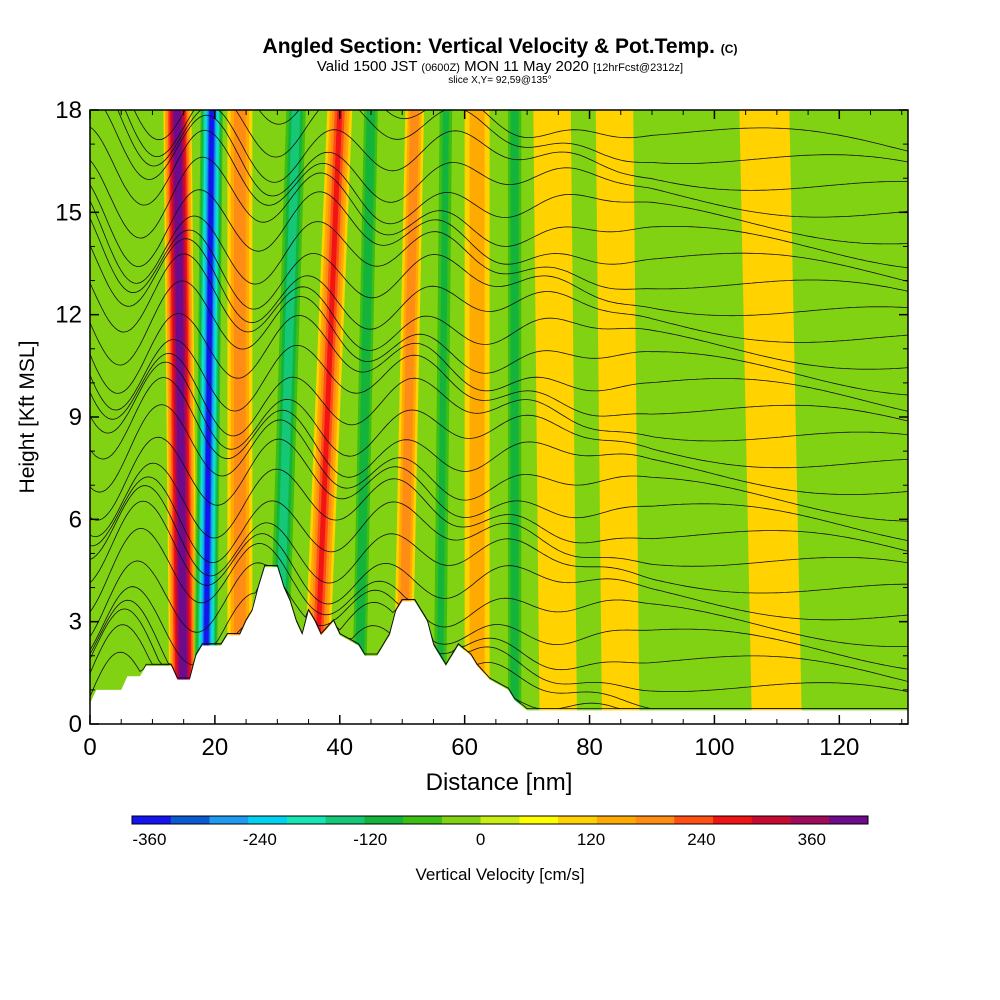  I want to click on colorbar-frame, so click(500, 820).